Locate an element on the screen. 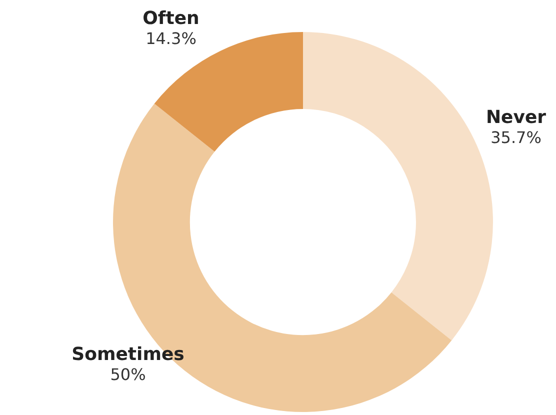 The image size is (556, 415). slice-label: Sometimes is located at coordinates (128, 354).